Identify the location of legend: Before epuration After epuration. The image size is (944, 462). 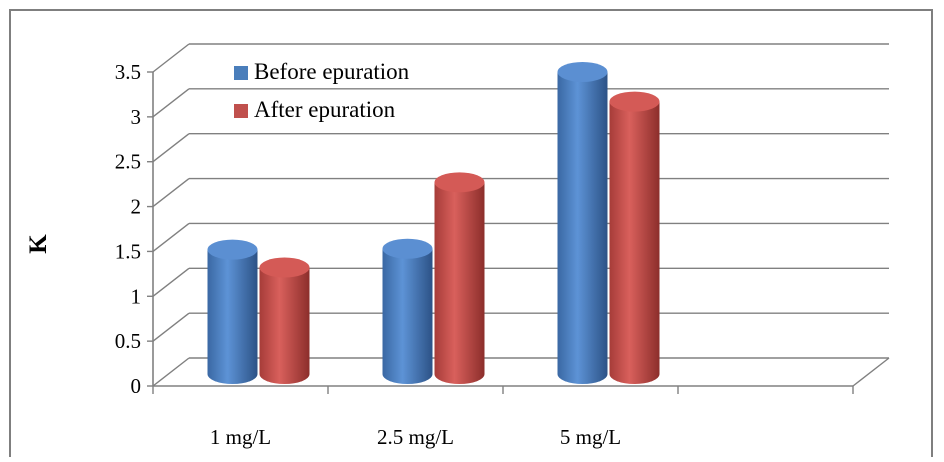
(322, 90).